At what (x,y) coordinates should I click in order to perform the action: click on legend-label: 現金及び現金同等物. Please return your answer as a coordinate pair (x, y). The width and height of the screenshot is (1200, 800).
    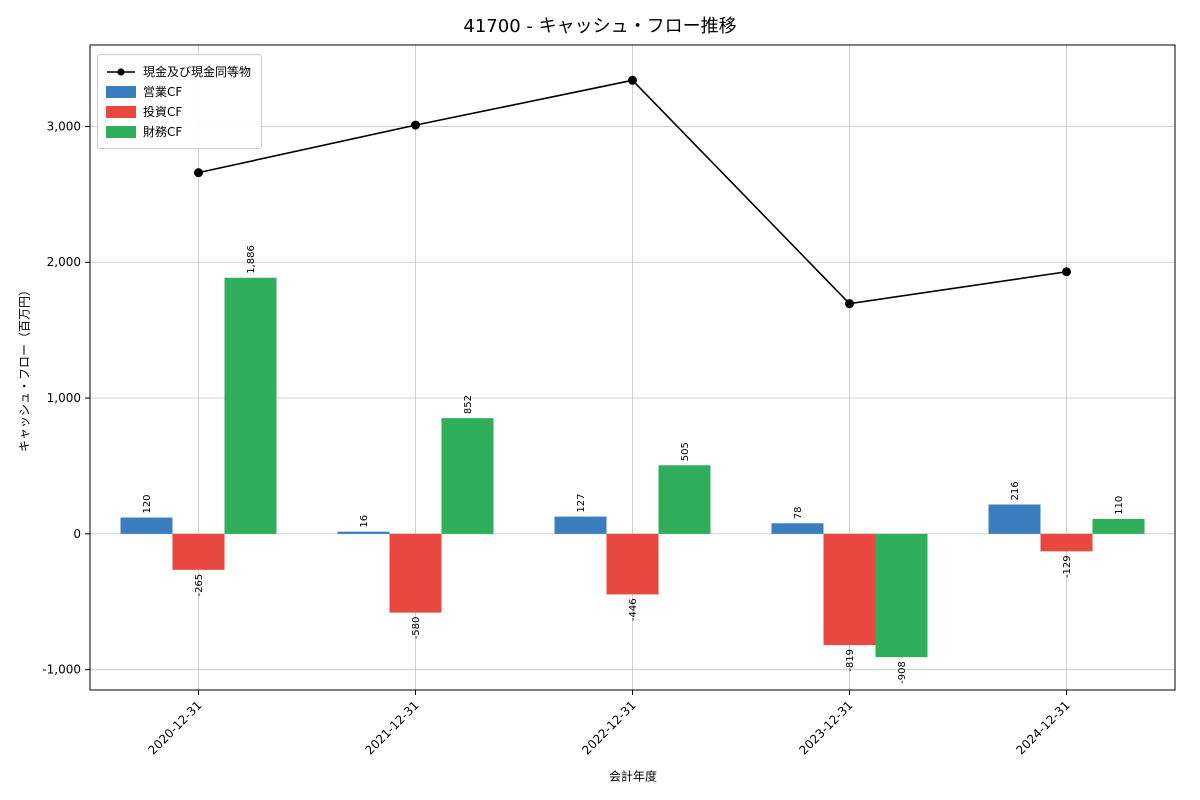
    Looking at the image, I should click on (197, 72).